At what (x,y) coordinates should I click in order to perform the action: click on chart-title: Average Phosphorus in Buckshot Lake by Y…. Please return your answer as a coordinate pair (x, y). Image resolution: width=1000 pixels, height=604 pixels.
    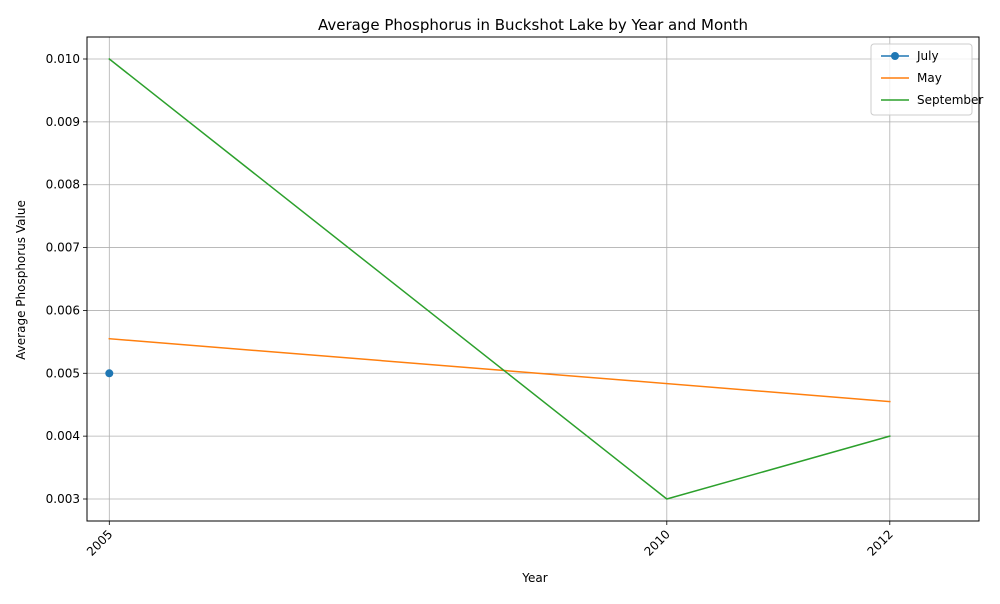
    Looking at the image, I should click on (533, 25).